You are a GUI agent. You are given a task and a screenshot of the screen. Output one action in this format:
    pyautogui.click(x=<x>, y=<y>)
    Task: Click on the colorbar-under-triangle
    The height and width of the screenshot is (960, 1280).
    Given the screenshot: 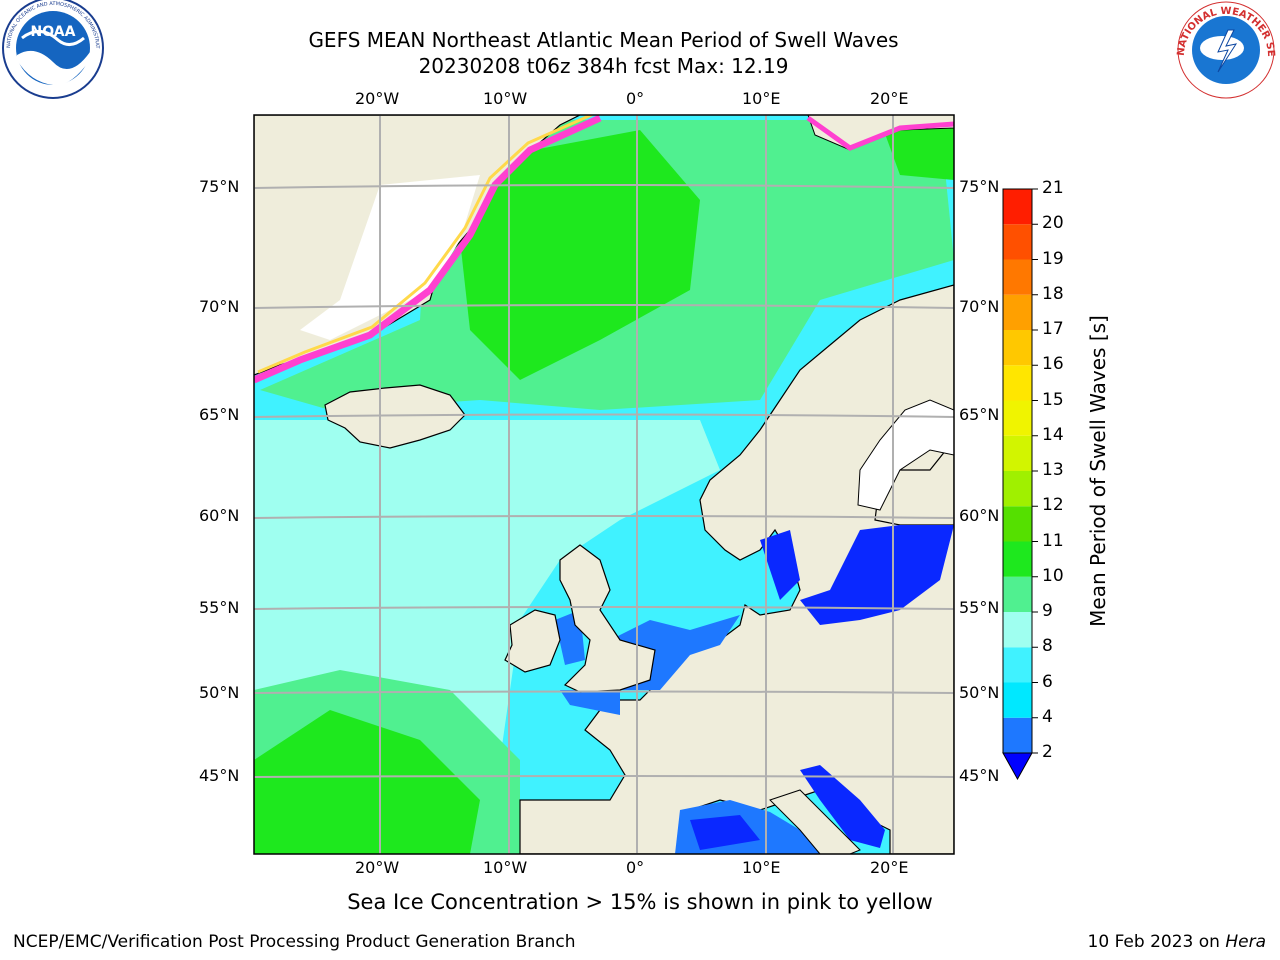 What is the action you would take?
    pyautogui.click(x=1017, y=766)
    